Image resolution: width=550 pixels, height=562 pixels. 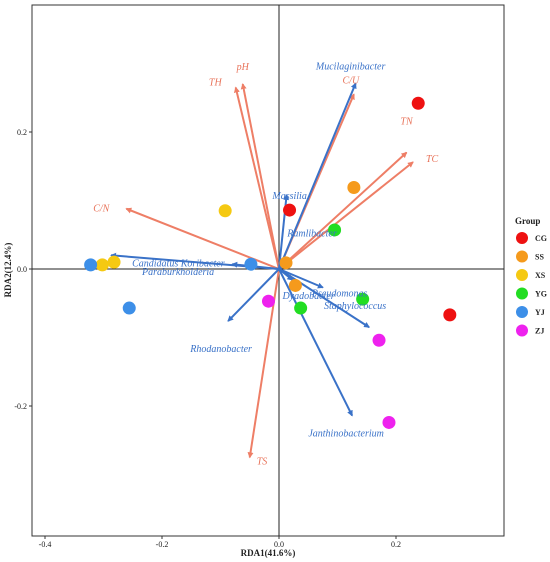 I want to click on species-arrow-janthinobacterium, so click(x=316, y=342).